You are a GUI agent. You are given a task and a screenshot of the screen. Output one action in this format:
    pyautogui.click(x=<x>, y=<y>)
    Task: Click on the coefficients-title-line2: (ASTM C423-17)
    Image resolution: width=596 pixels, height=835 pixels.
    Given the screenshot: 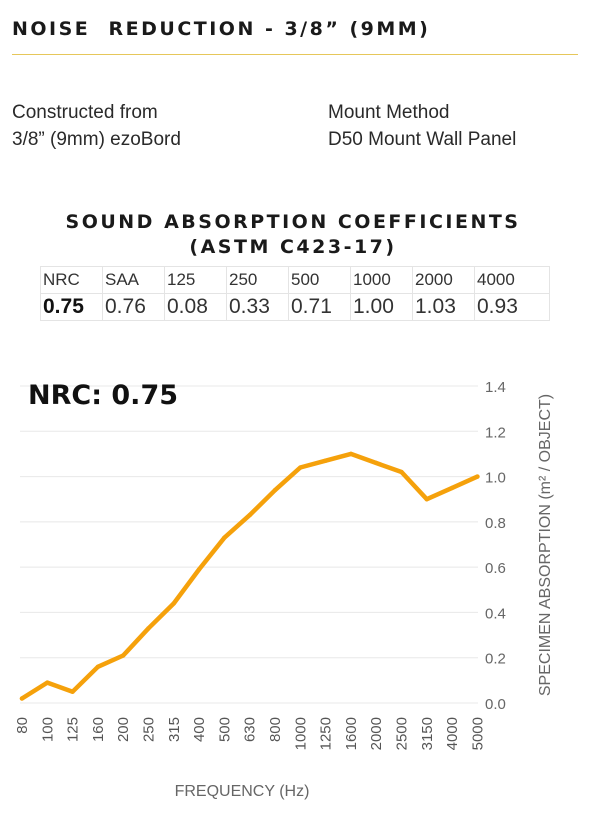 What is the action you would take?
    pyautogui.click(x=293, y=247)
    